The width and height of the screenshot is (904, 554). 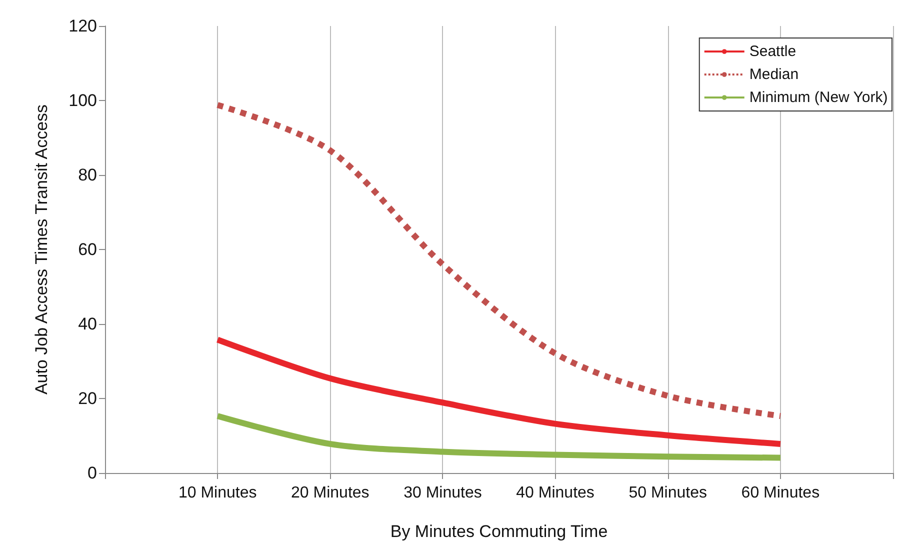 What do you see at coordinates (87, 324) in the screenshot?
I see `y-tick-label: 40` at bounding box center [87, 324].